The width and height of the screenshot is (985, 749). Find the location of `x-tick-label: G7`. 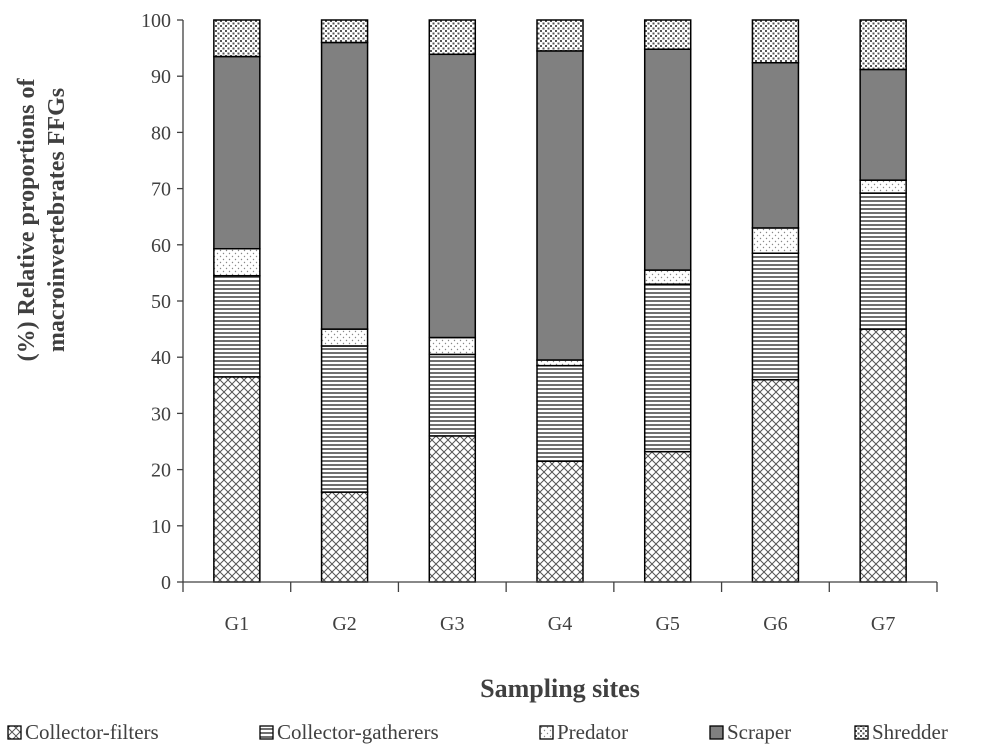

x-tick-label: G7 is located at coordinates (883, 624).